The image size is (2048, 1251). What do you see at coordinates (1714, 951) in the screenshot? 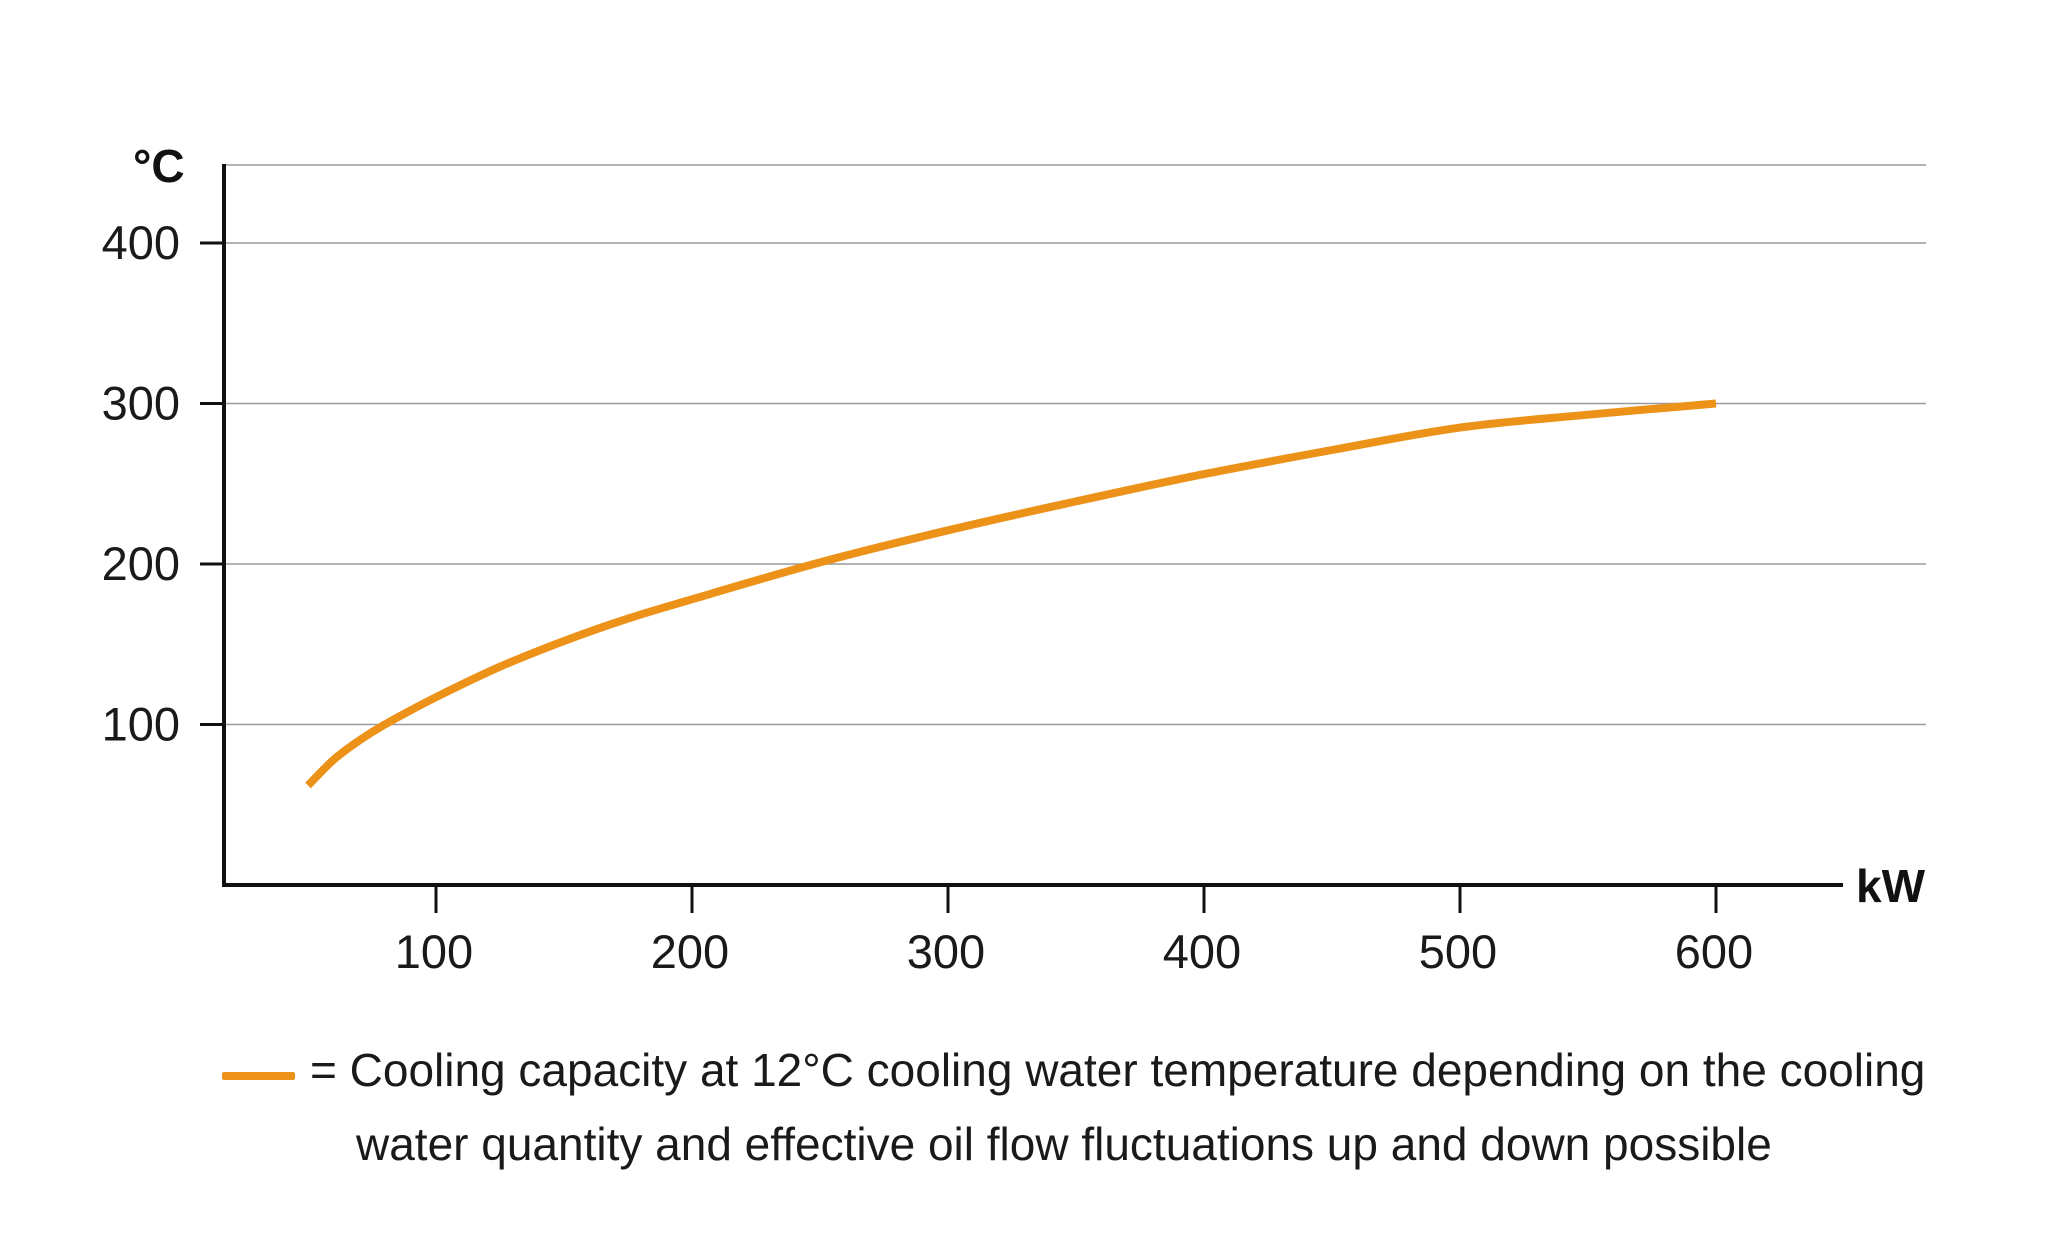
I see `x-tick-label-600: 600` at bounding box center [1714, 951].